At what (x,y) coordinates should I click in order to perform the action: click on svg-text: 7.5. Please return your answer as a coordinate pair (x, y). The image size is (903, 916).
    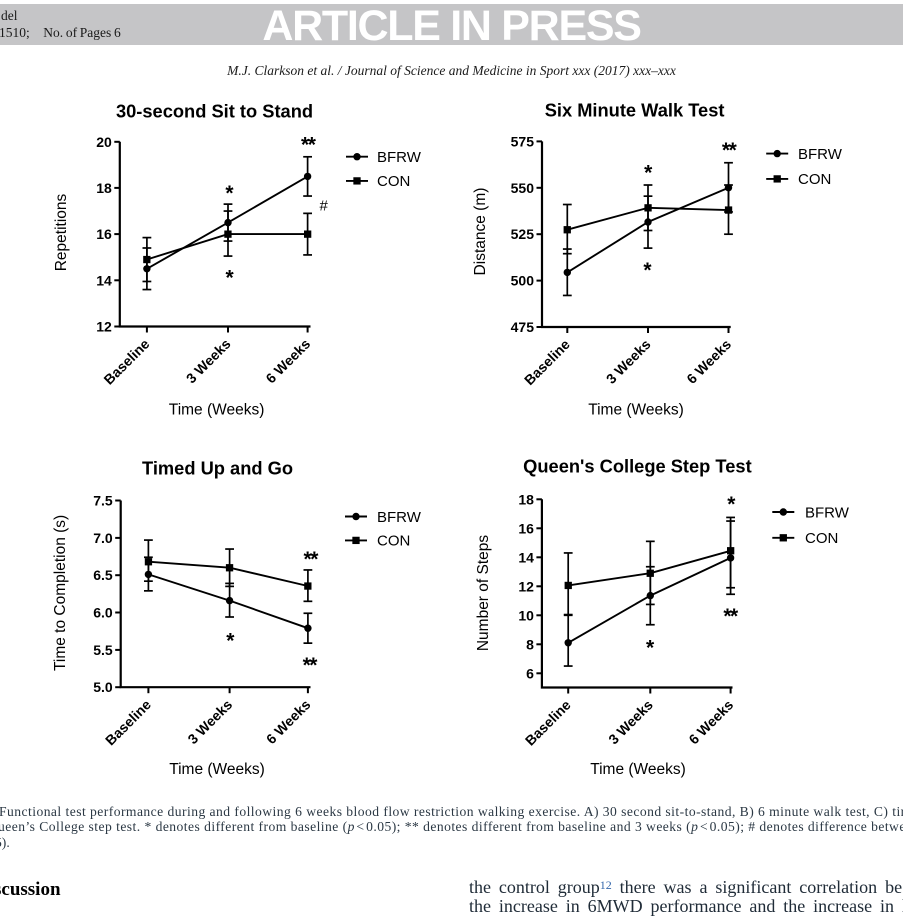
    Looking at the image, I should click on (103, 501).